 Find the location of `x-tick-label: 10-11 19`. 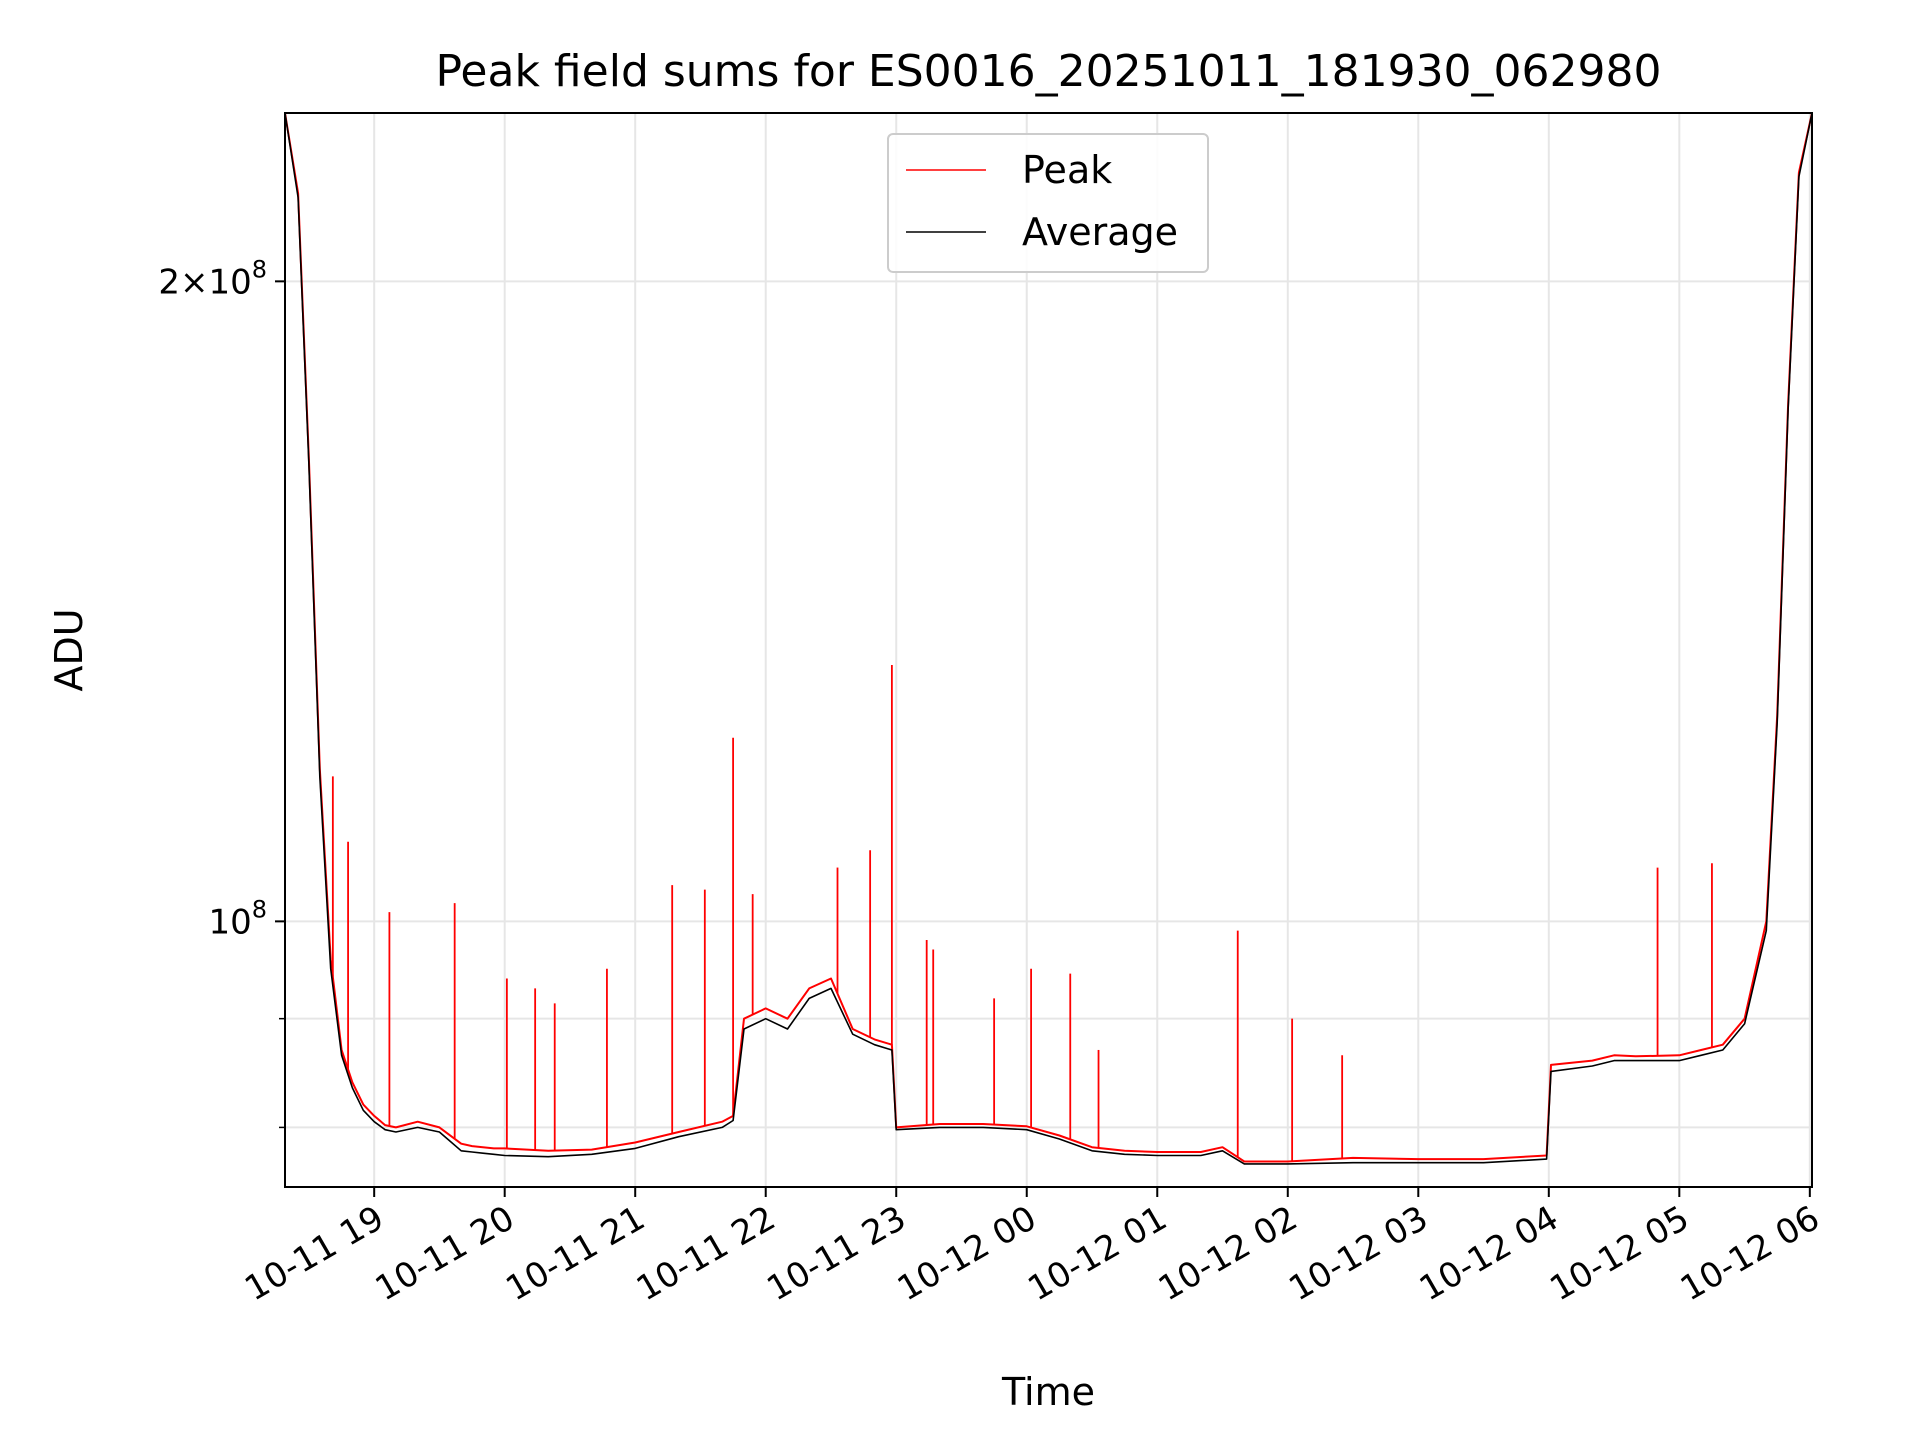

x-tick-label: 10-11 19 is located at coordinates (314, 1253).